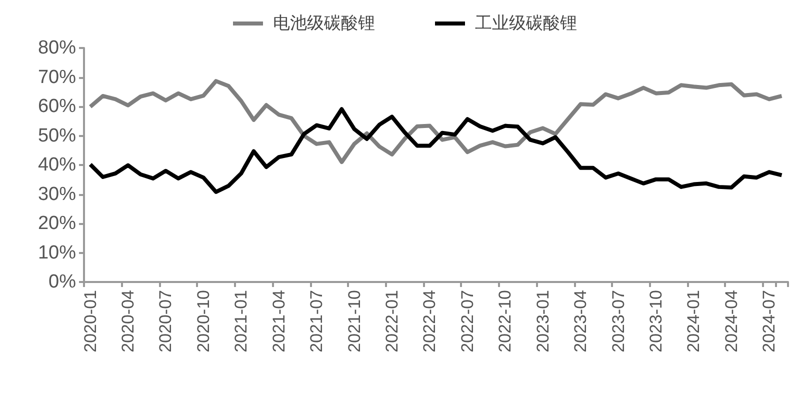 The height and width of the screenshot is (393, 810). What do you see at coordinates (354, 321) in the screenshot?
I see `x-tick-label: 2021-10` at bounding box center [354, 321].